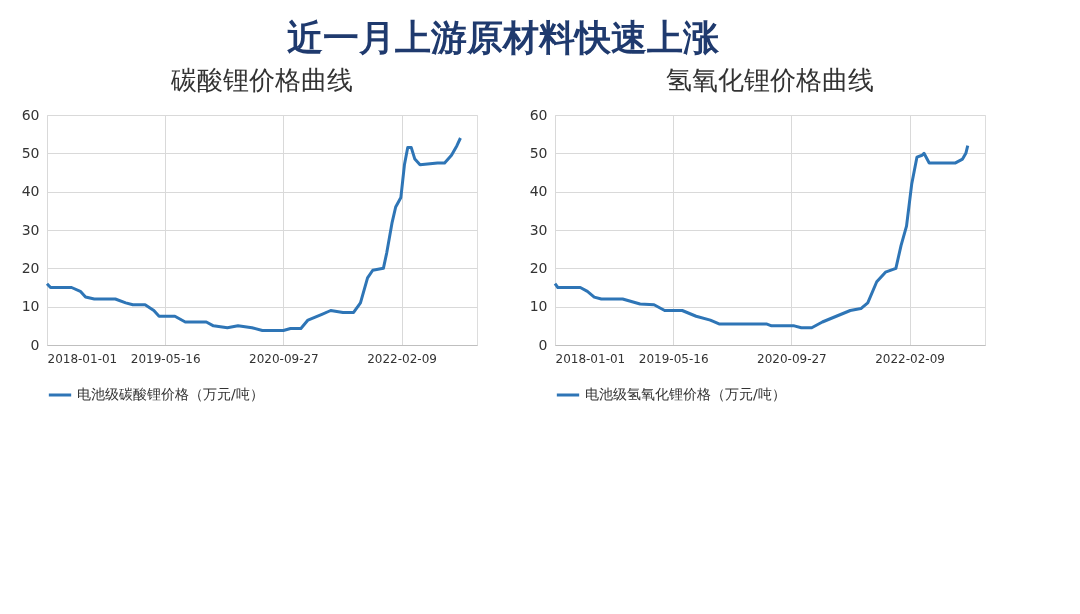  I want to click on legend-label: 电池级氢氧化锂价格（万元/吨）, so click(685, 394).